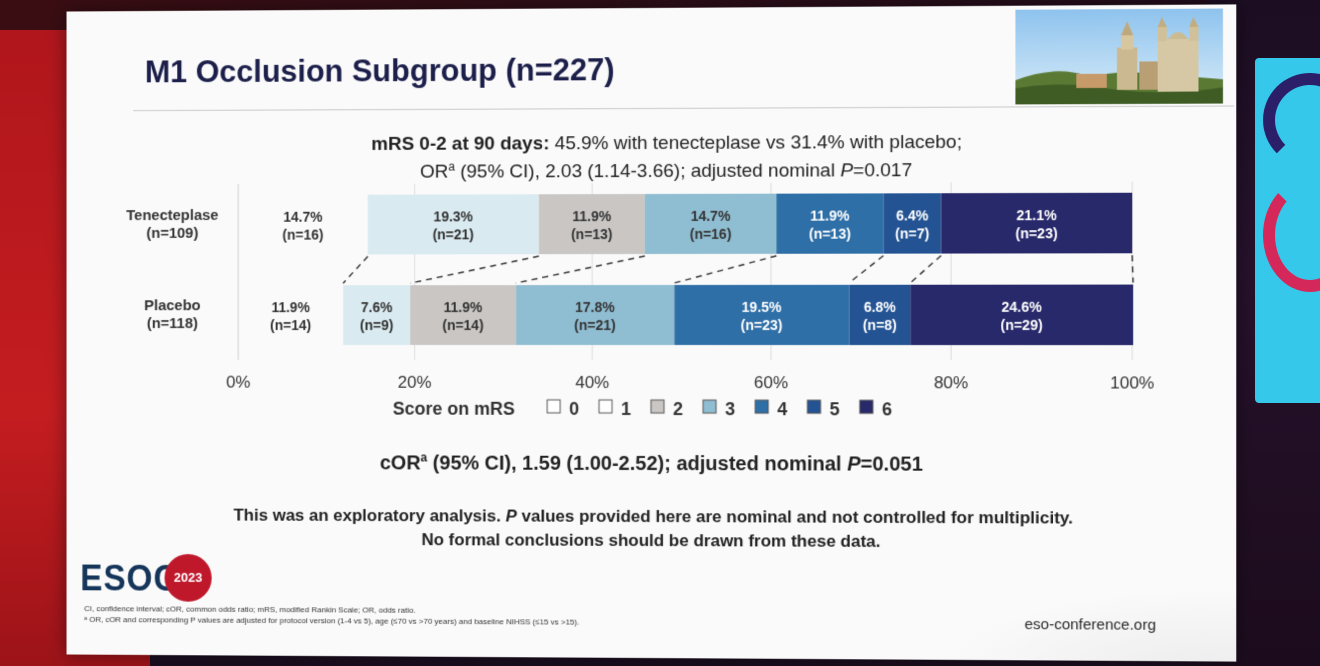 This screenshot has height=666, width=1320. Describe the element at coordinates (730, 409) in the screenshot. I see `legend-label: 3` at that location.